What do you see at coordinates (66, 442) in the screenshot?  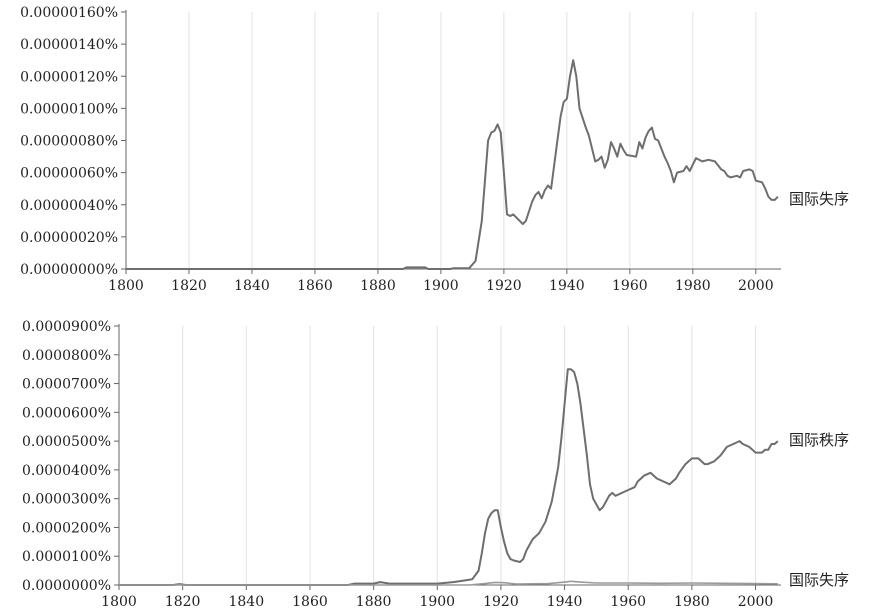 I see `y-tick-label: 0.0000500%` at bounding box center [66, 442].